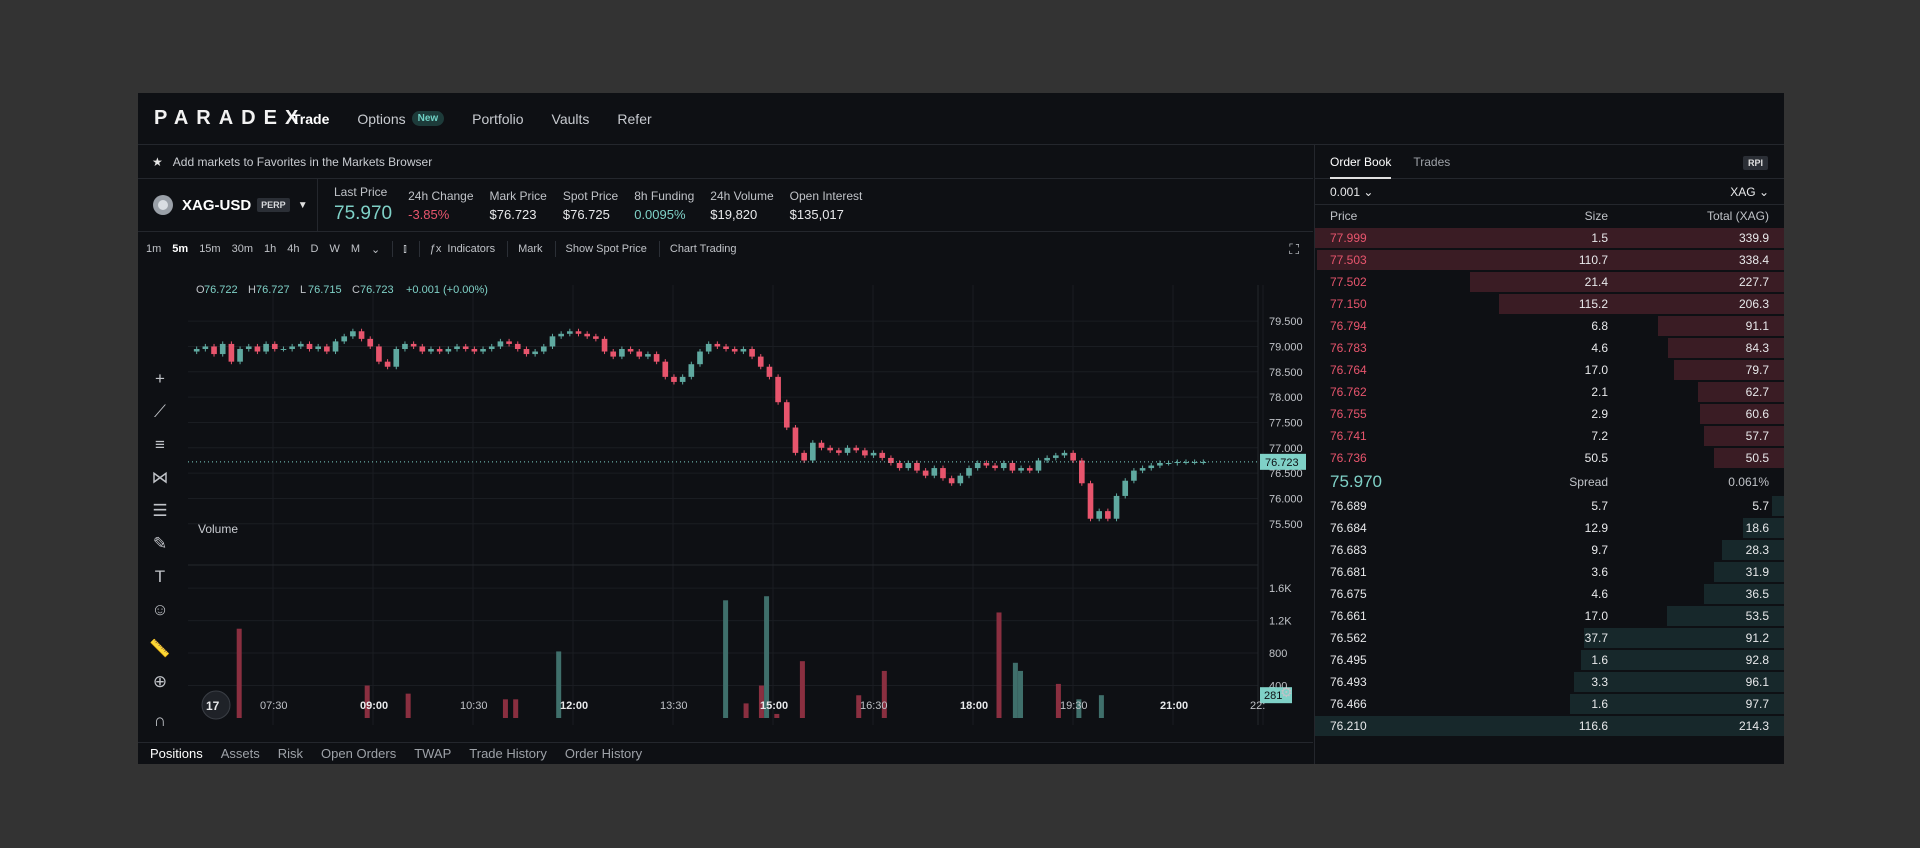 The width and height of the screenshot is (1920, 848). Describe the element at coordinates (270, 249) in the screenshot. I see `timeframe-1h: 1h` at that location.